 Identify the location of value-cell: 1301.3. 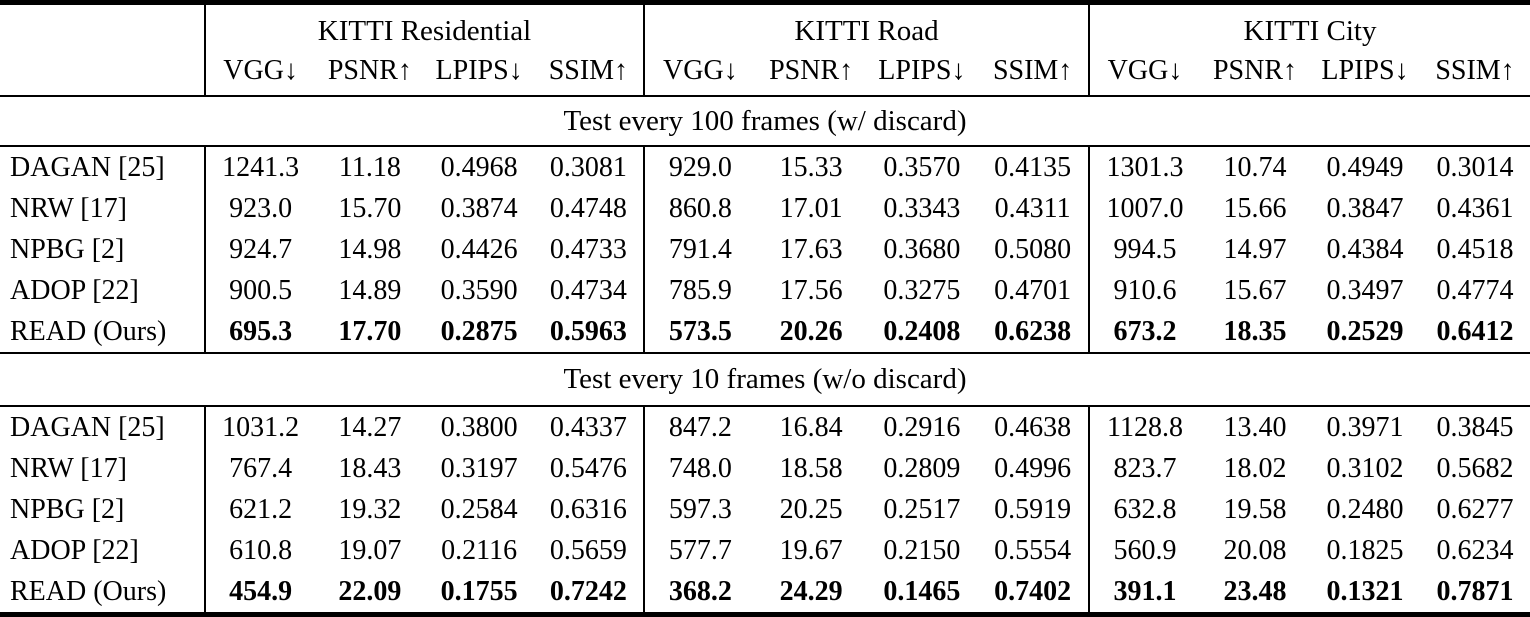
(1145, 167).